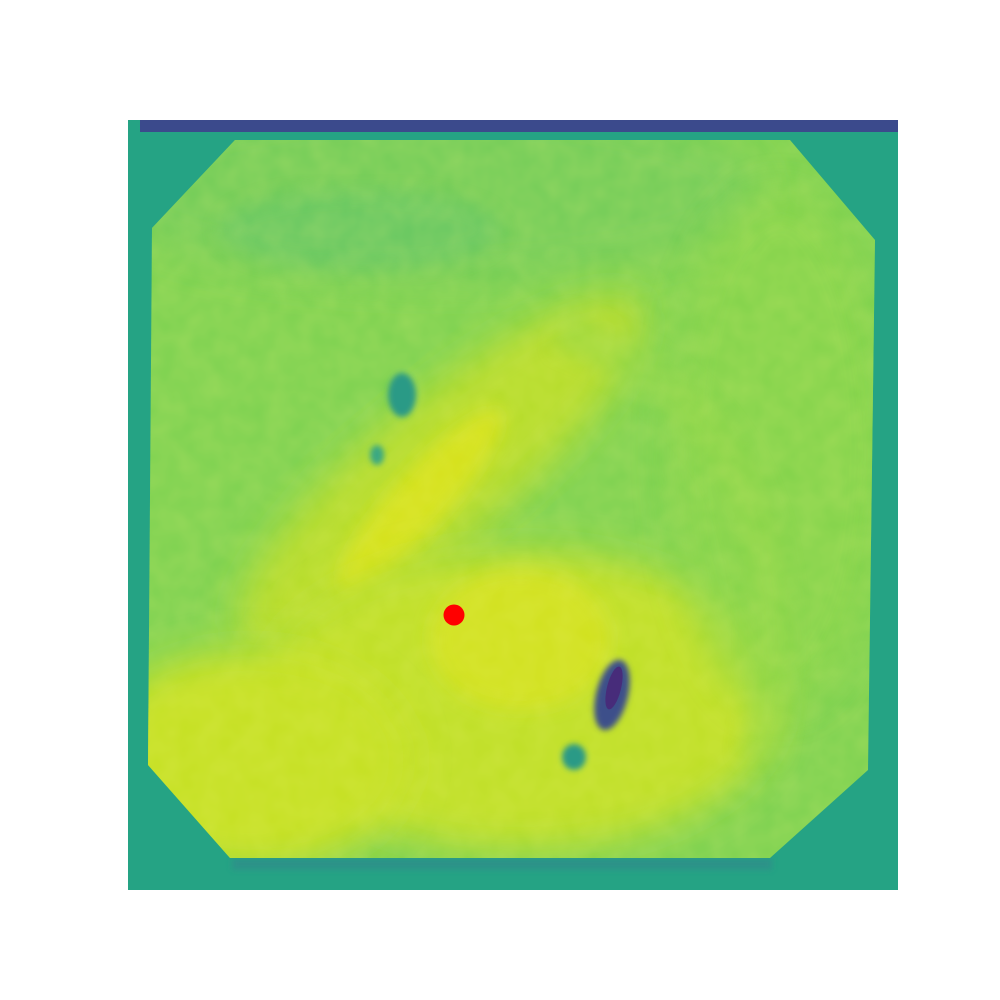 This screenshot has width=1000, height=1000. I want to click on bottom-edge-band, so click(502, 864).